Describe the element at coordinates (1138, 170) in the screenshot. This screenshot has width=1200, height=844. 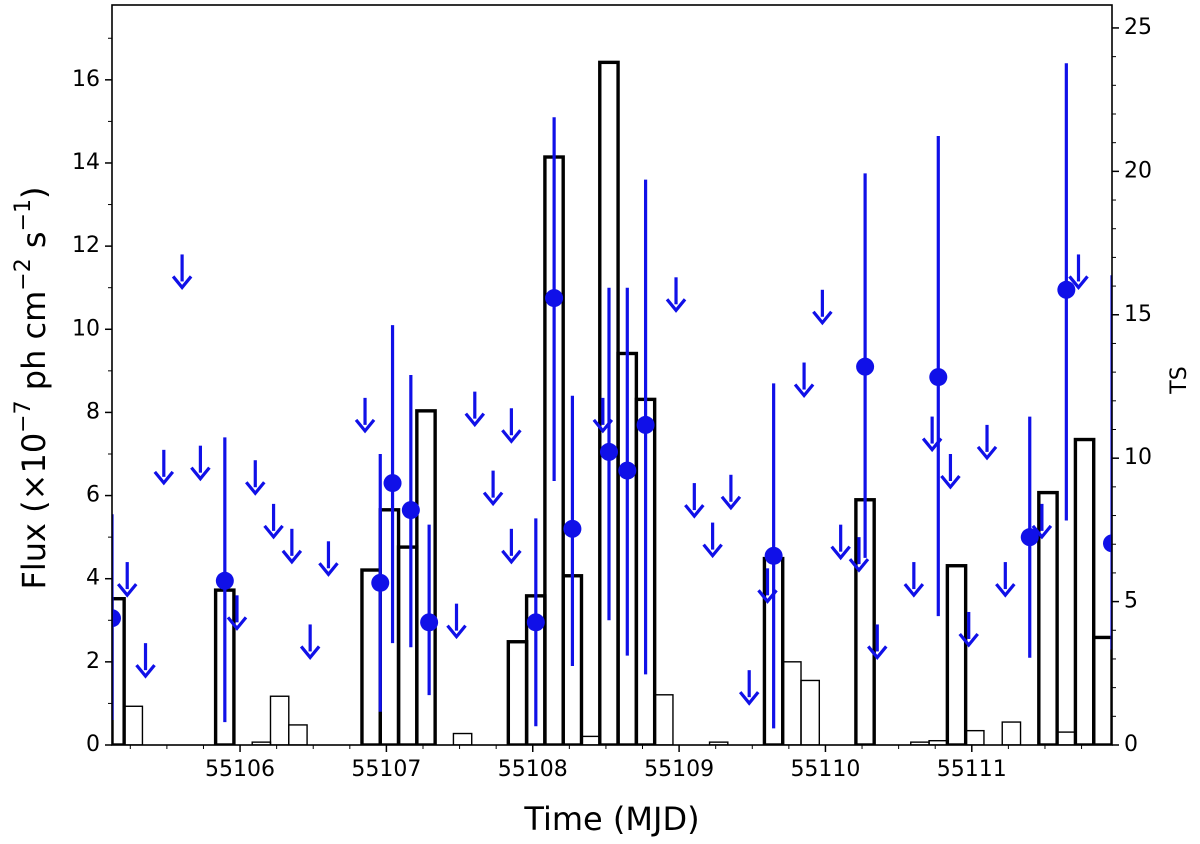
I see `y-right-tick-label: 20` at that location.